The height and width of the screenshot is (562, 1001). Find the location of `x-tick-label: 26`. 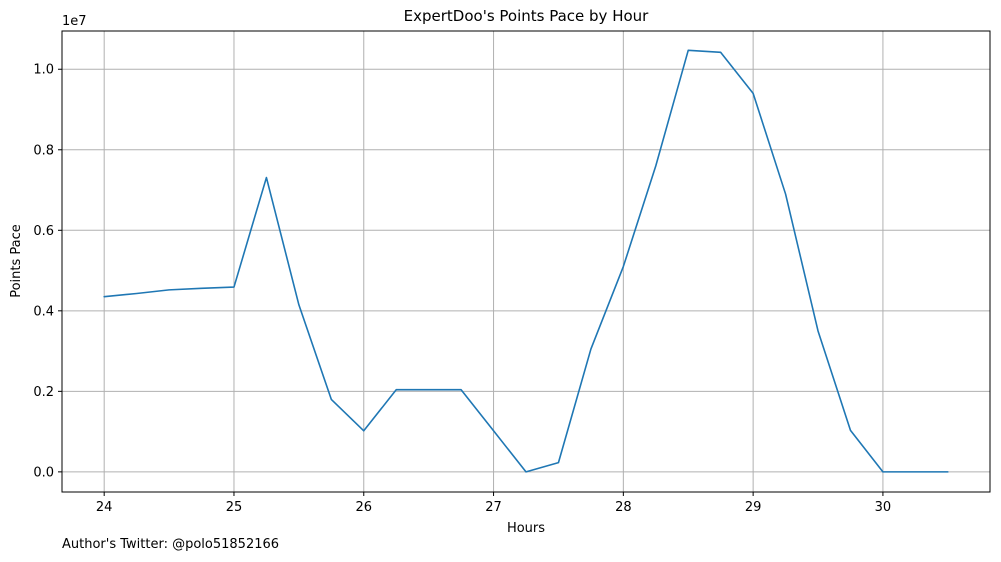

x-tick-label: 26 is located at coordinates (363, 507).